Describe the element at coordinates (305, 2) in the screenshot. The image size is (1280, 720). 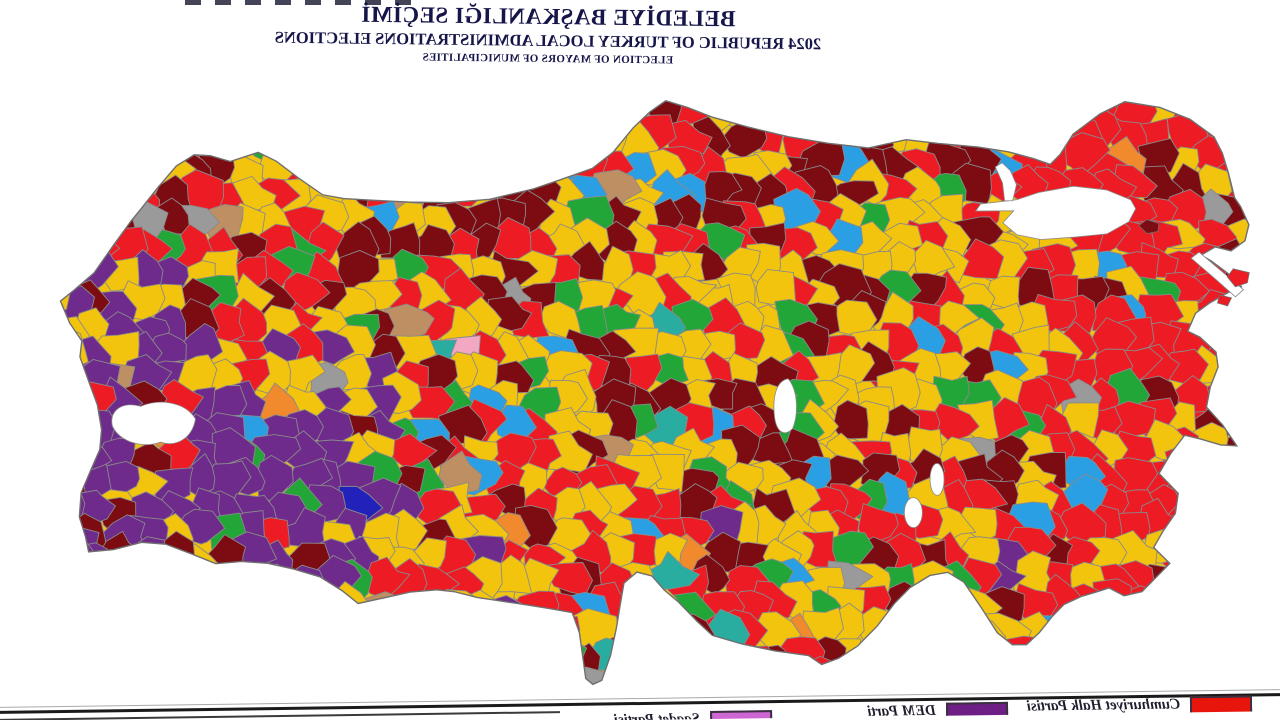
I see `cropped-text-fragment` at that location.